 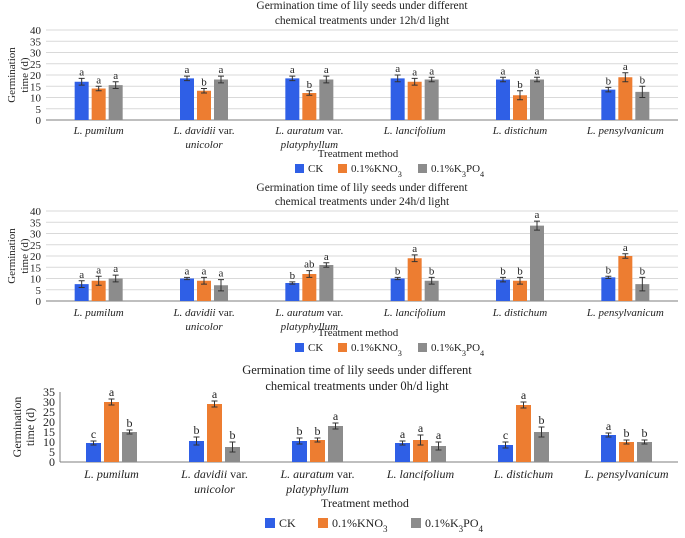 What do you see at coordinates (287, 523) in the screenshot?
I see `legend-label: CK` at bounding box center [287, 523].